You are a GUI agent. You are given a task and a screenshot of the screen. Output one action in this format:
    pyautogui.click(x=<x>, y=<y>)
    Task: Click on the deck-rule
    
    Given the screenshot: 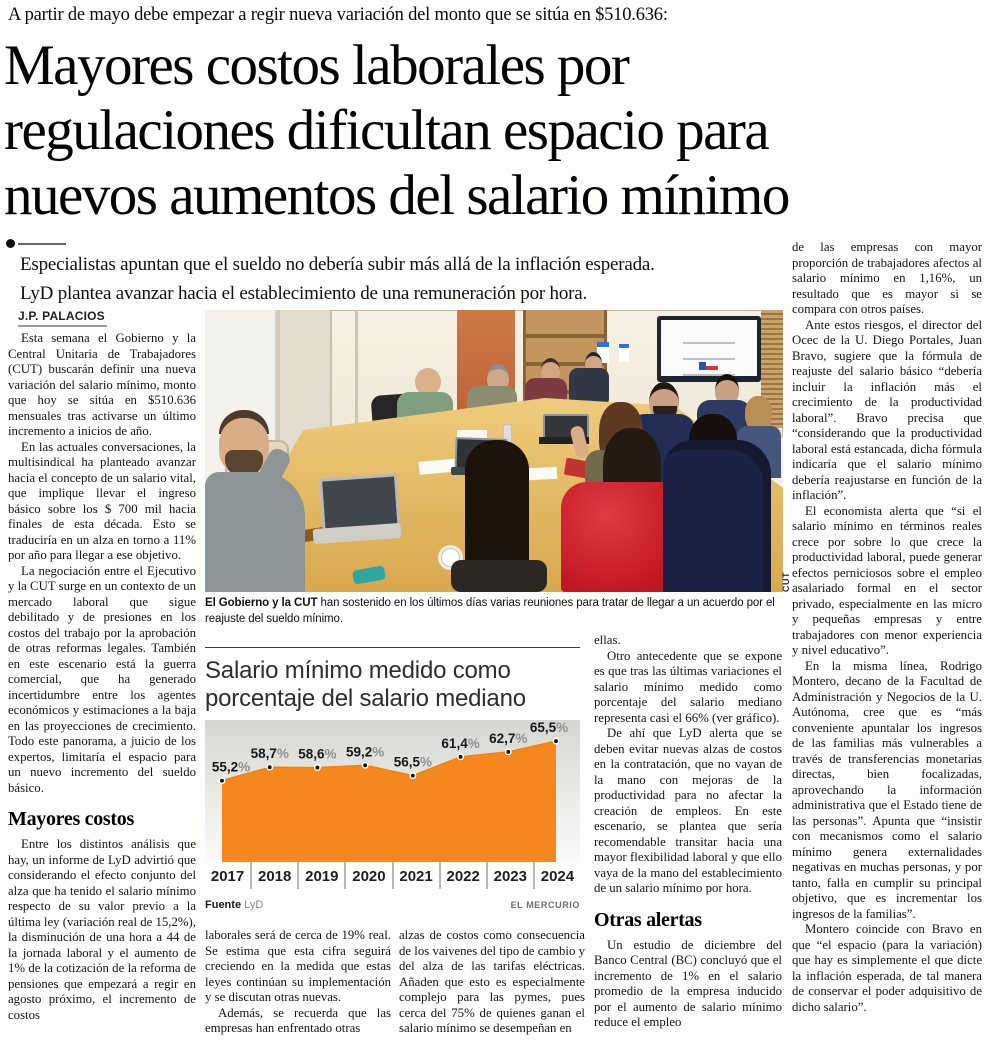 What is the action you would take?
    pyautogui.click(x=42, y=244)
    